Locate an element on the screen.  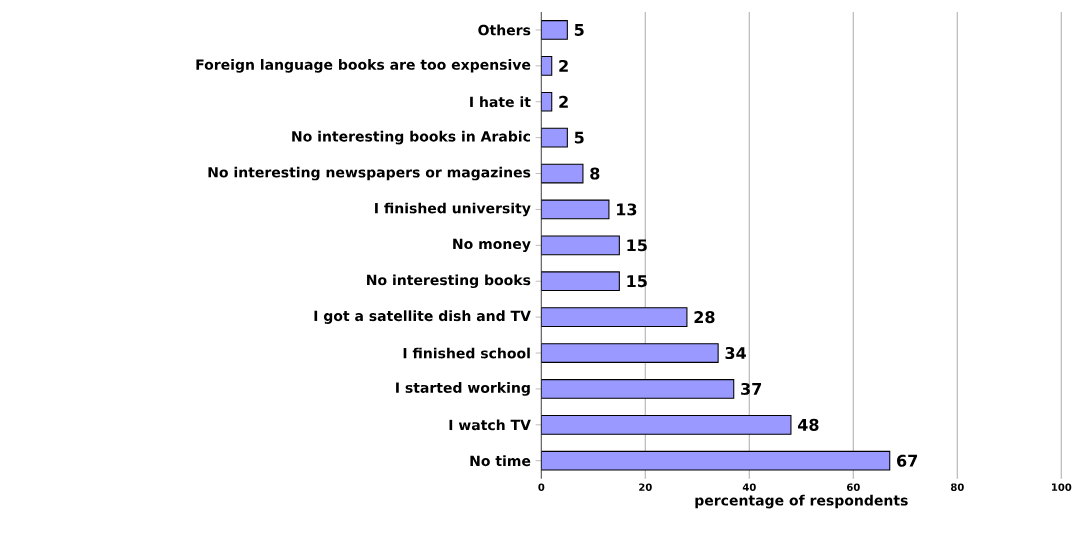
data-label: 8 is located at coordinates (595, 173).